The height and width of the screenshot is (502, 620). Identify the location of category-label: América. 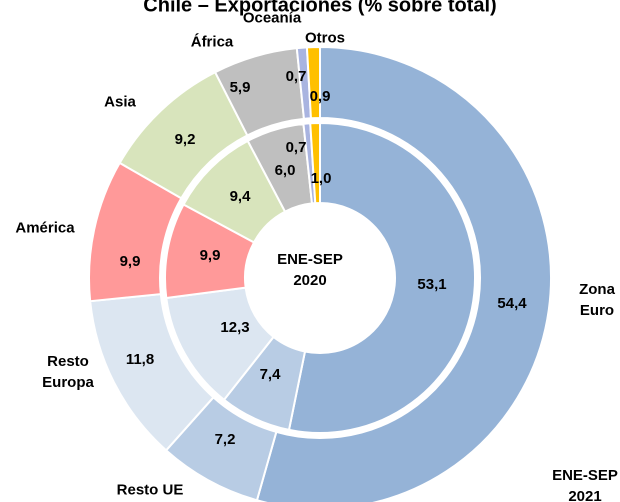
(45, 228).